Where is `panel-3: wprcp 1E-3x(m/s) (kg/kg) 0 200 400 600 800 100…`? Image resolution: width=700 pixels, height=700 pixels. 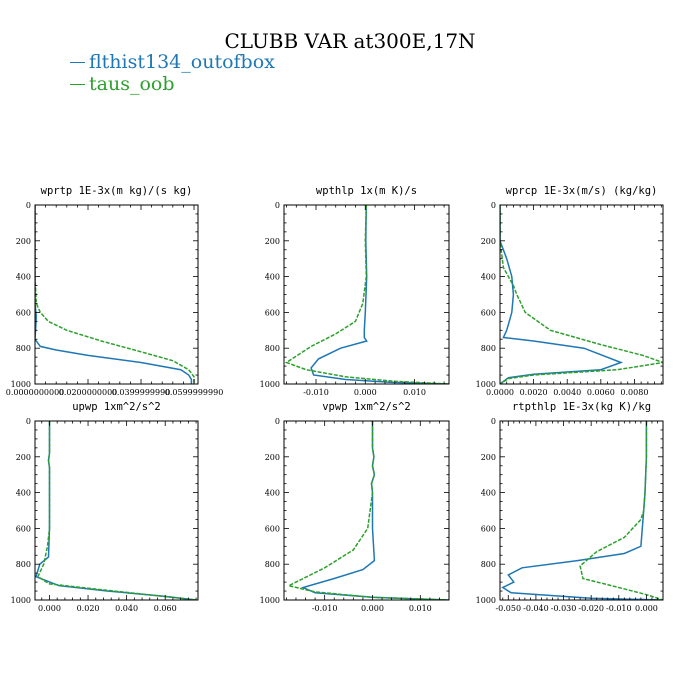 panel-3: wprcp 1E-3x(m/s) (kg/kg) 0 200 400 600 800 100… is located at coordinates (570, 291).